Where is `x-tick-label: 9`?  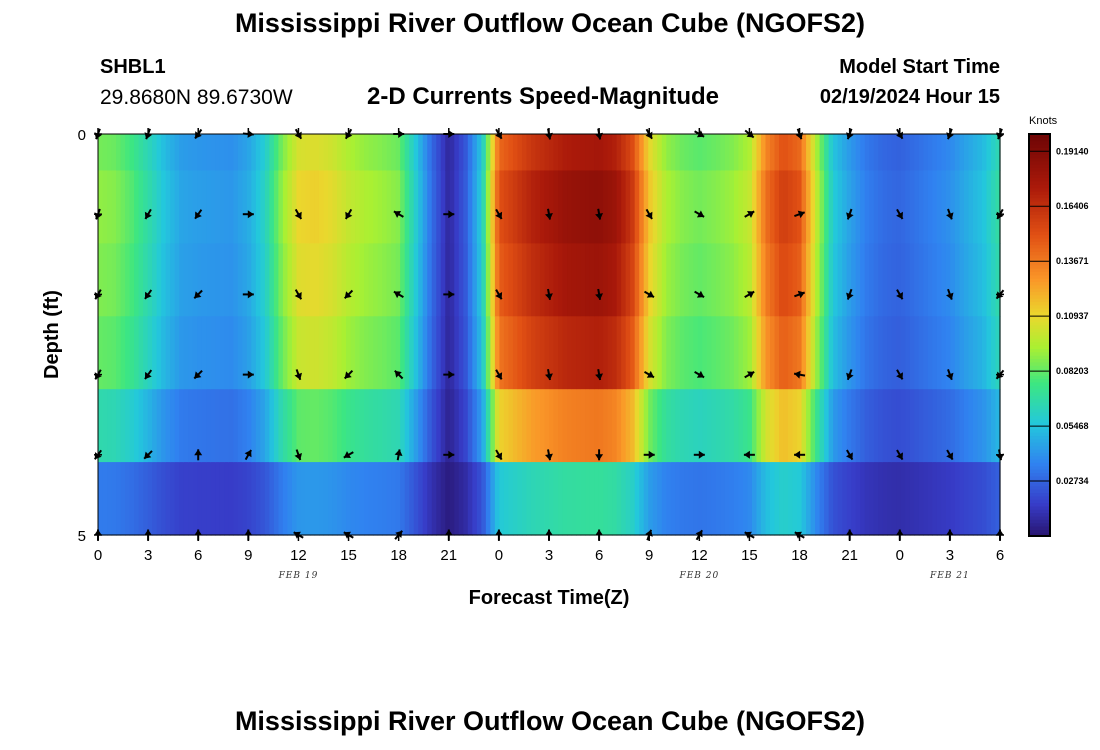 x-tick-label: 9 is located at coordinates (248, 555).